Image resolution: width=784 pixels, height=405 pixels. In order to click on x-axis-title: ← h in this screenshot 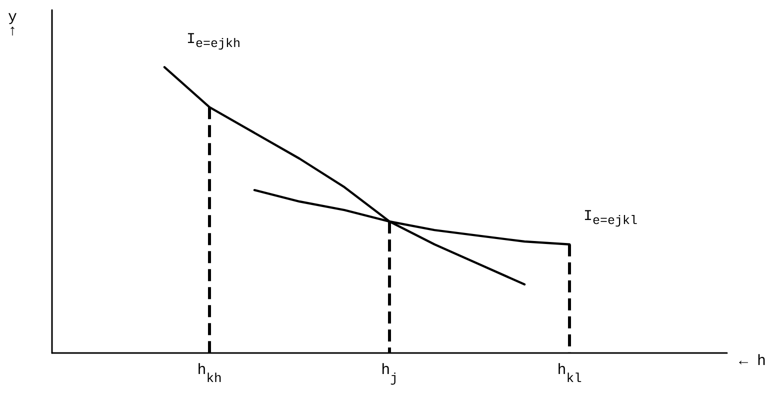, I will do `click(752, 361)`.